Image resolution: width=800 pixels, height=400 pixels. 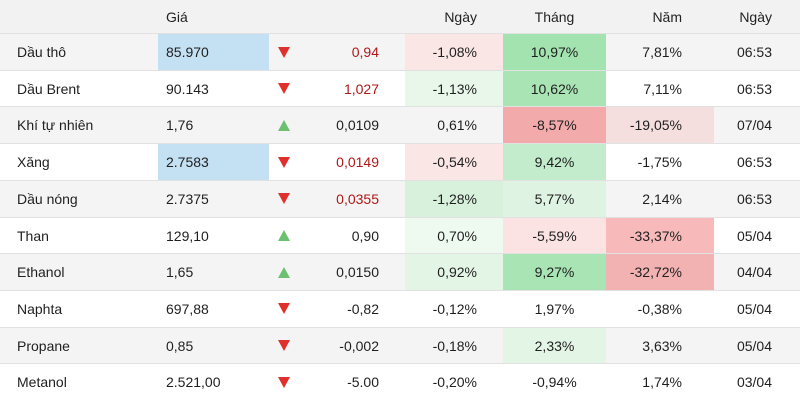 I want to click on month-change-percent: 10,62%, so click(x=554, y=88).